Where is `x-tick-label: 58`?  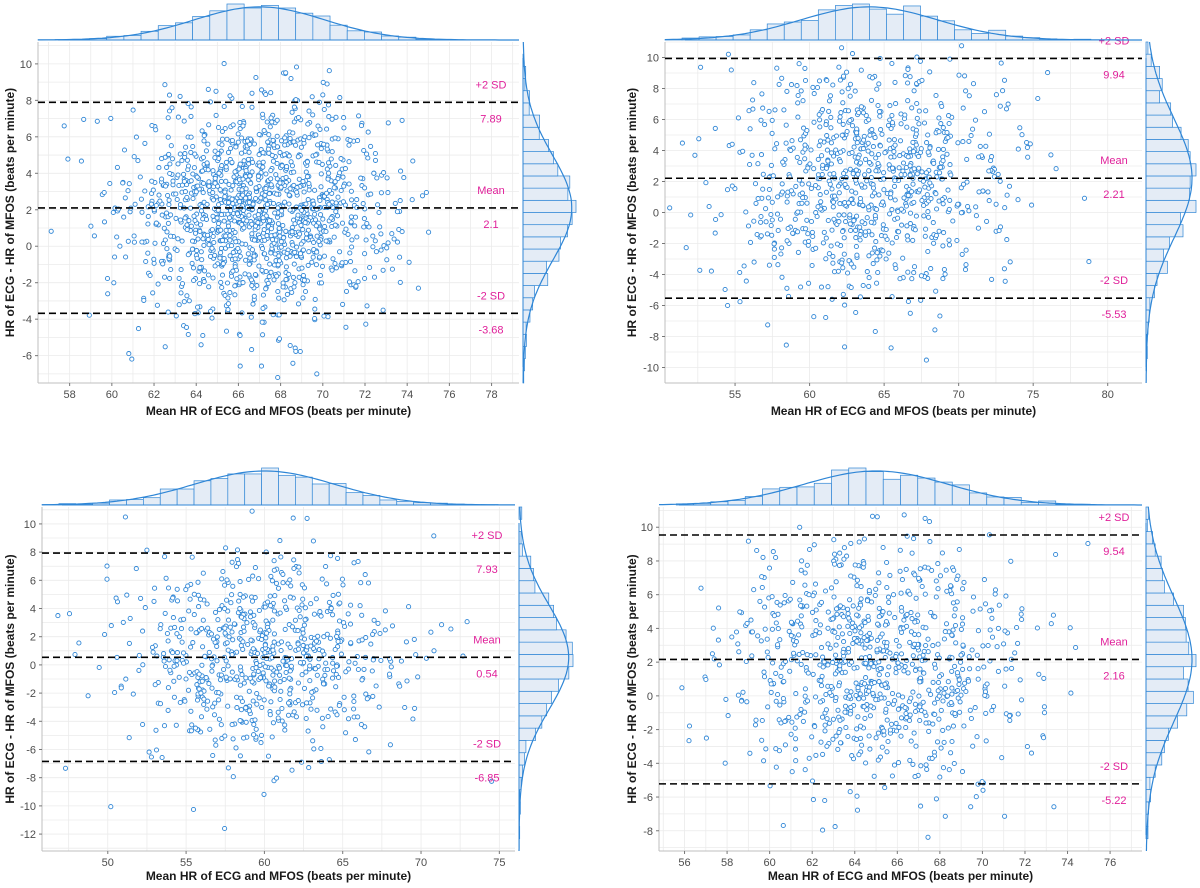 x-tick-label: 58 is located at coordinates (727, 863).